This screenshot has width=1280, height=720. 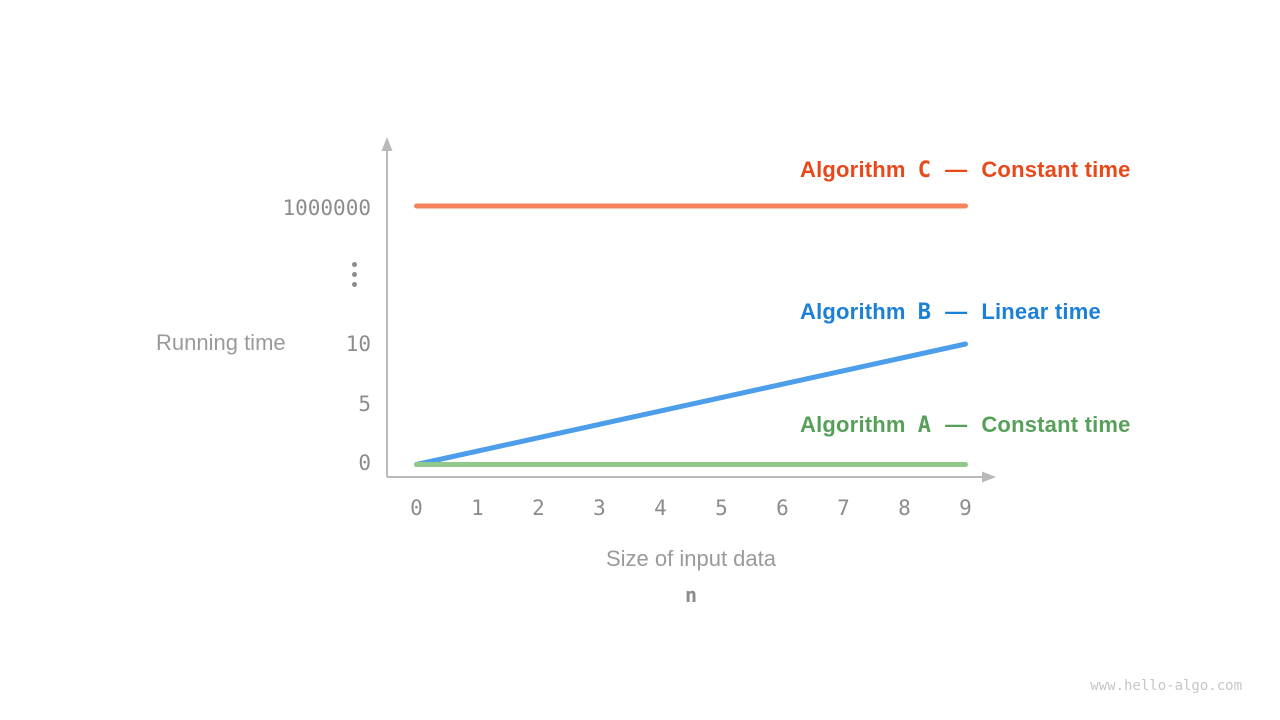 What do you see at coordinates (387, 144) in the screenshot?
I see `y-axis-arrow-icon` at bounding box center [387, 144].